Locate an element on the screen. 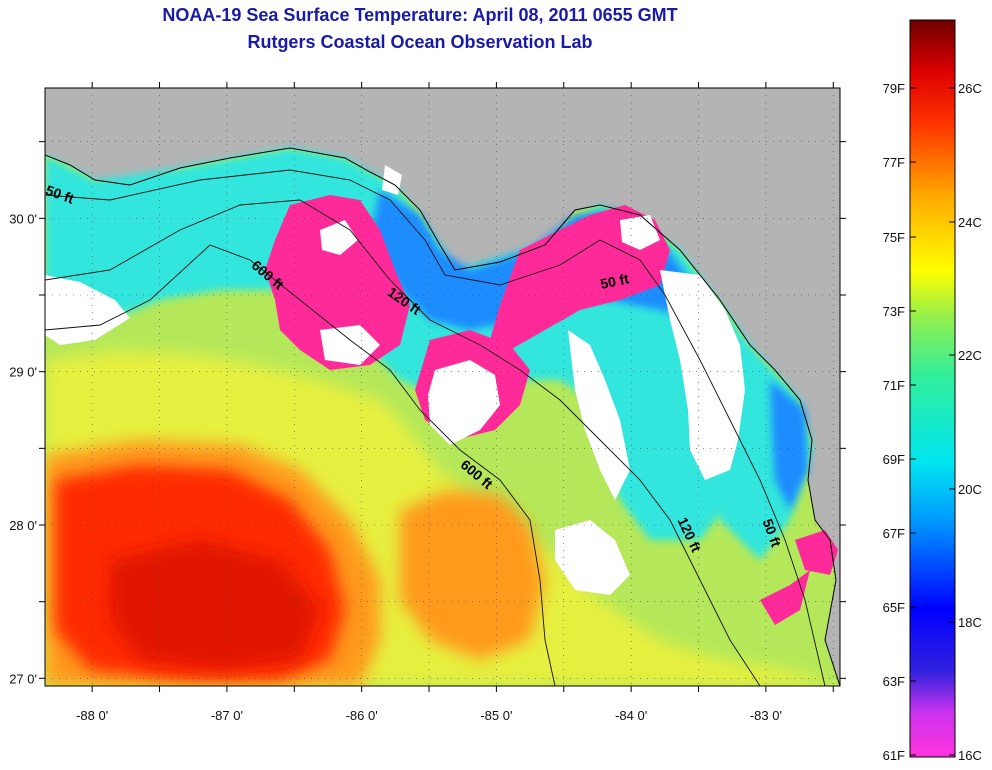  colorbar-celsius-label: 18C is located at coordinates (970, 622).